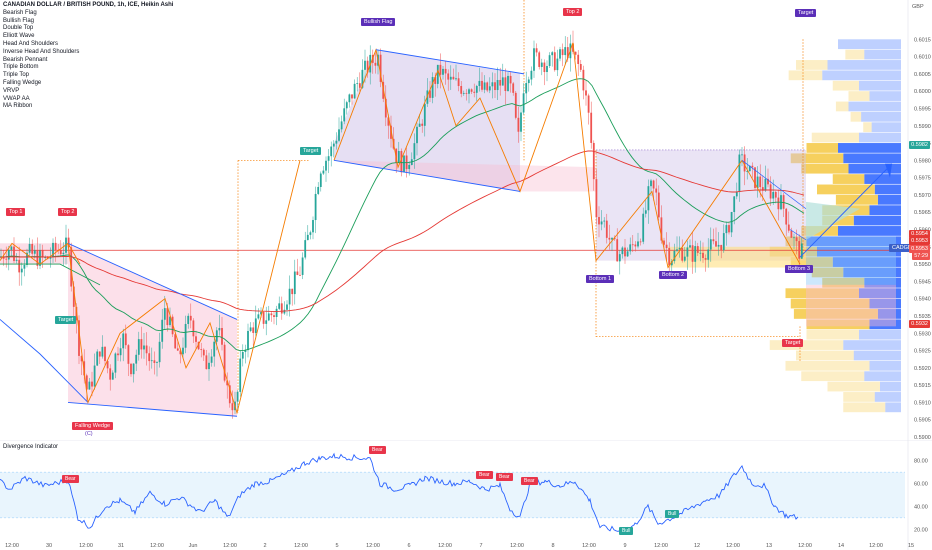 The image size is (932, 550). What do you see at coordinates (19, 20) in the screenshot?
I see `legend-item: Bullish Flag` at bounding box center [19, 20].